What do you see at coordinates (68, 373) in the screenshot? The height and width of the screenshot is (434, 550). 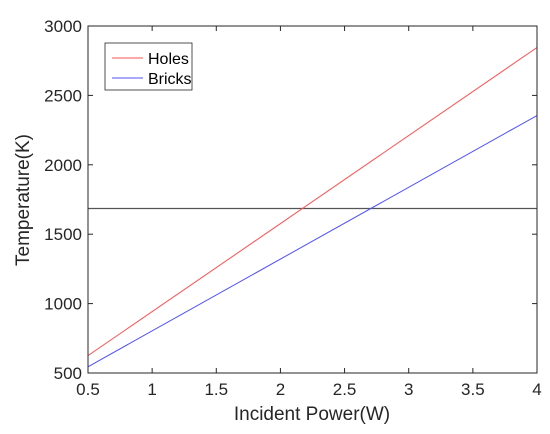 I see `y-tick-label: 500` at bounding box center [68, 373].